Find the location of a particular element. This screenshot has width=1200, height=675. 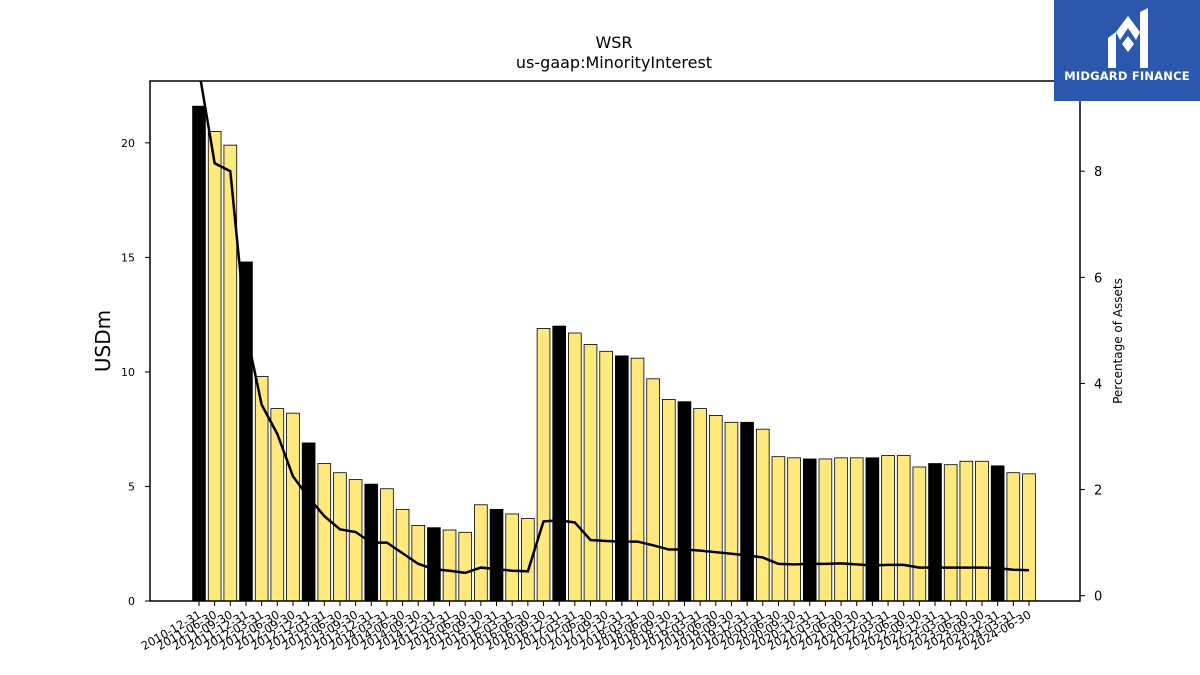

chart-title: WSR is located at coordinates (613, 42).